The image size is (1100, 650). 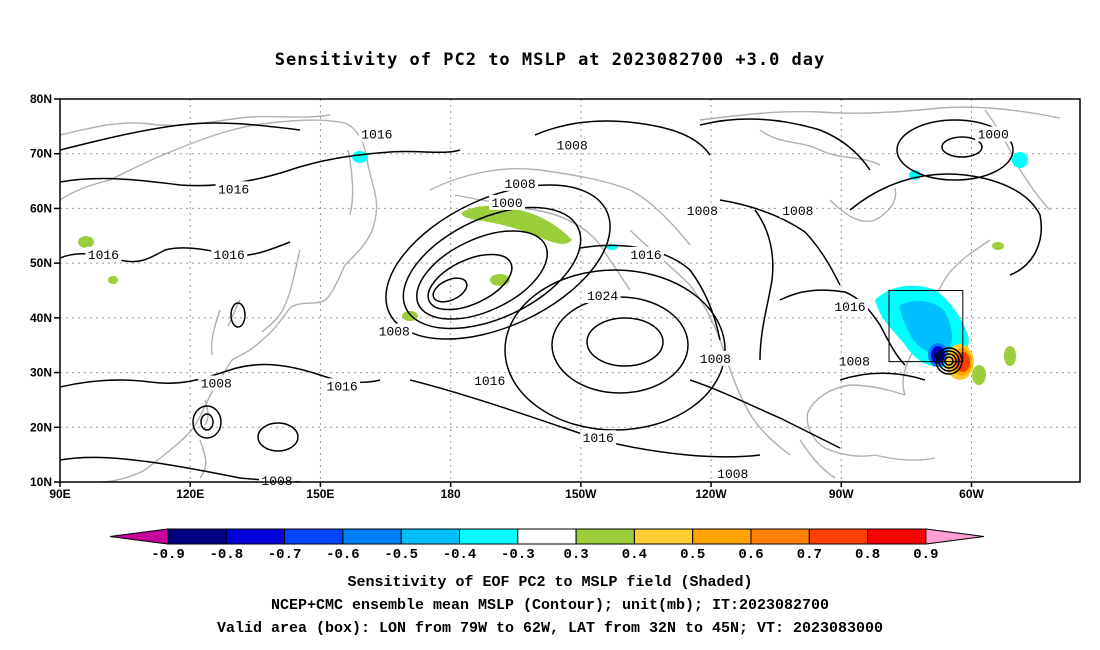 I want to click on colorbar-label: -0.8, so click(x=226, y=555).